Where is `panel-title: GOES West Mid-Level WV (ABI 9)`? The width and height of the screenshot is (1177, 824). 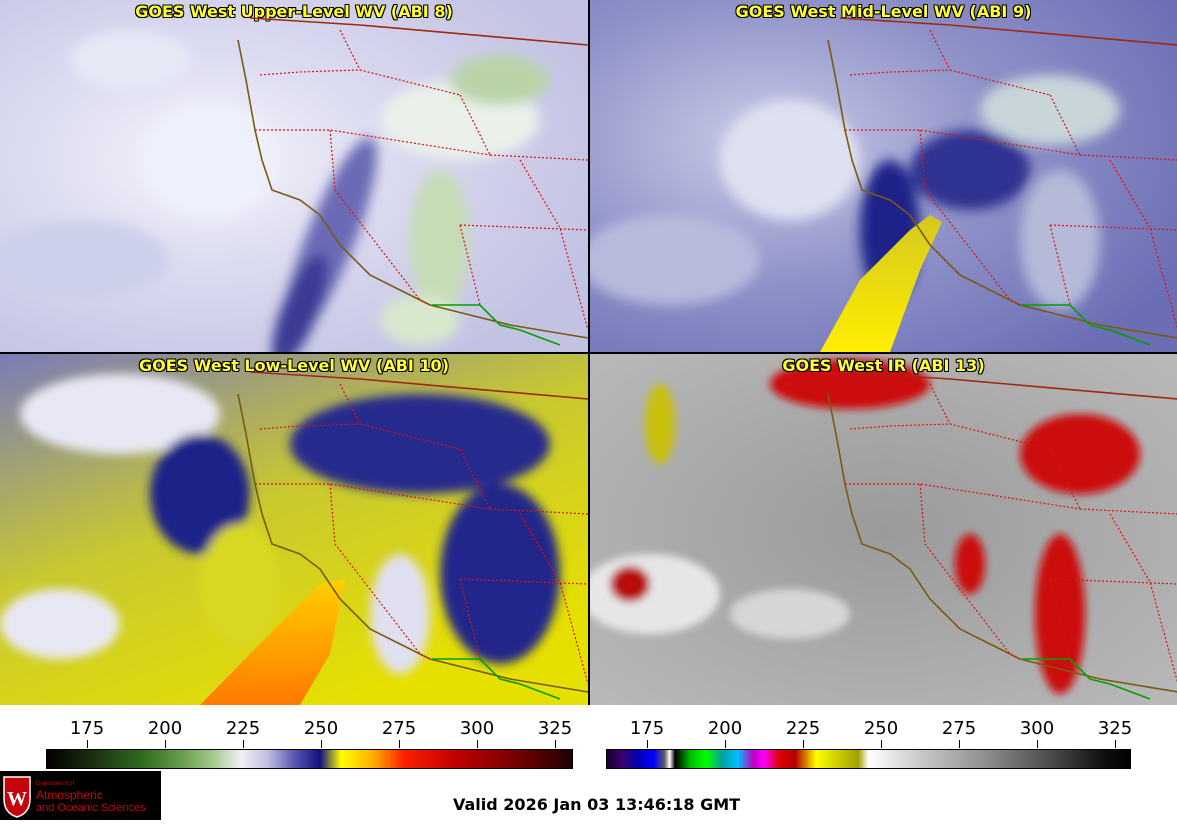
panel-title: GOES West Mid-Level WV (ABI 9) is located at coordinates (883, 11).